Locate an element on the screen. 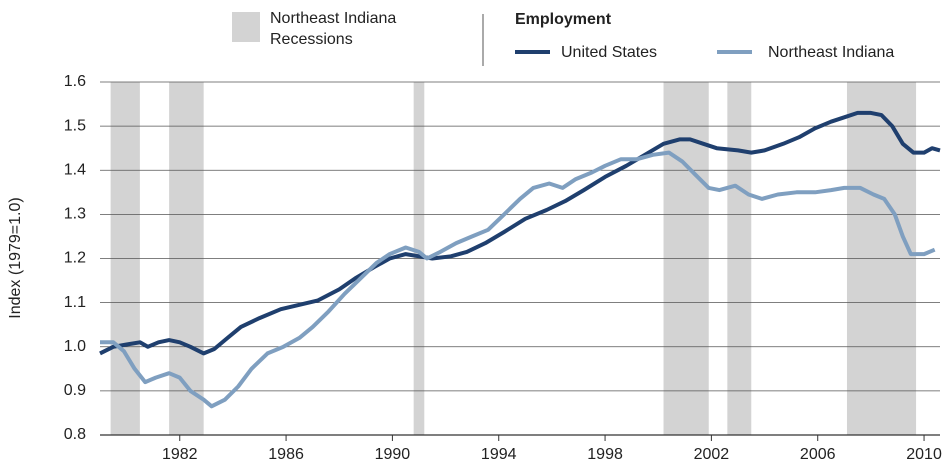  legend-recession-label-box: Northeast Indiana Recessions is located at coordinates (333, 29).